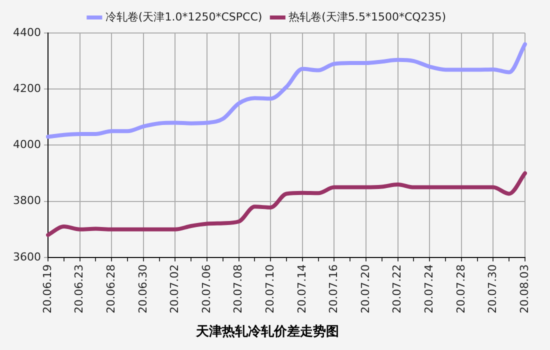  What do you see at coordinates (26, 257) in the screenshot?
I see `y-tick-label: 3600` at bounding box center [26, 257].